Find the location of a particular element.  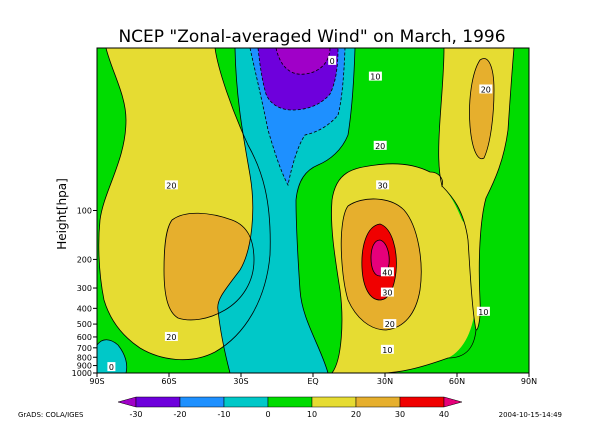

y-tick-label: 800 is located at coordinates (84, 357).